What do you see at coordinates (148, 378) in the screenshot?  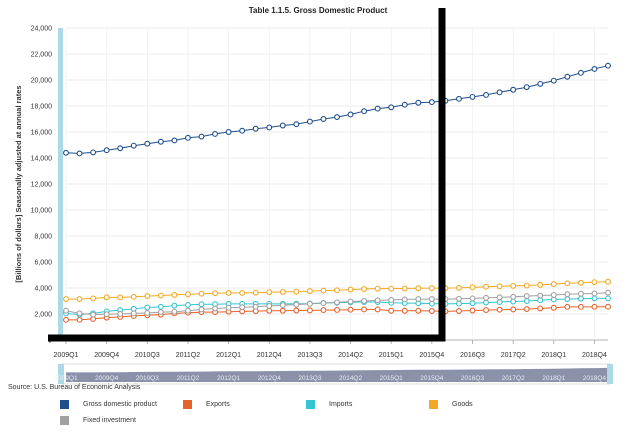 I see `navigator-label: 2010Q3` at bounding box center [148, 378].